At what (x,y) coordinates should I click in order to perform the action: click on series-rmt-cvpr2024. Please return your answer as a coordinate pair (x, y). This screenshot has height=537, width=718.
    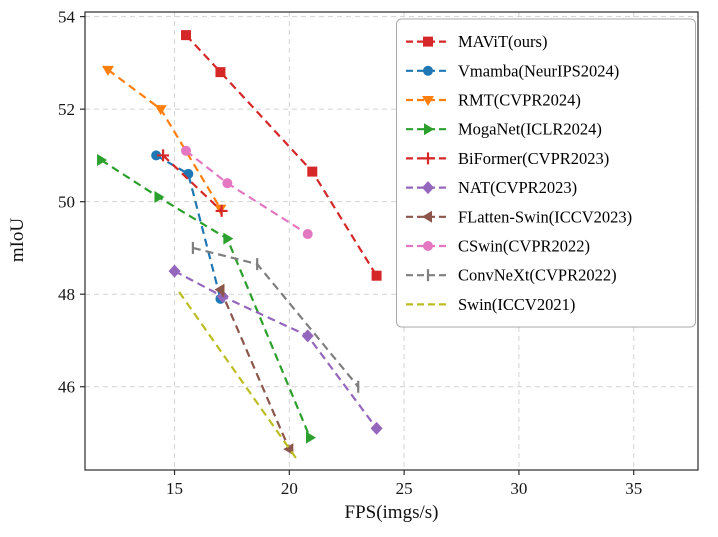
    Looking at the image, I should click on (164, 140).